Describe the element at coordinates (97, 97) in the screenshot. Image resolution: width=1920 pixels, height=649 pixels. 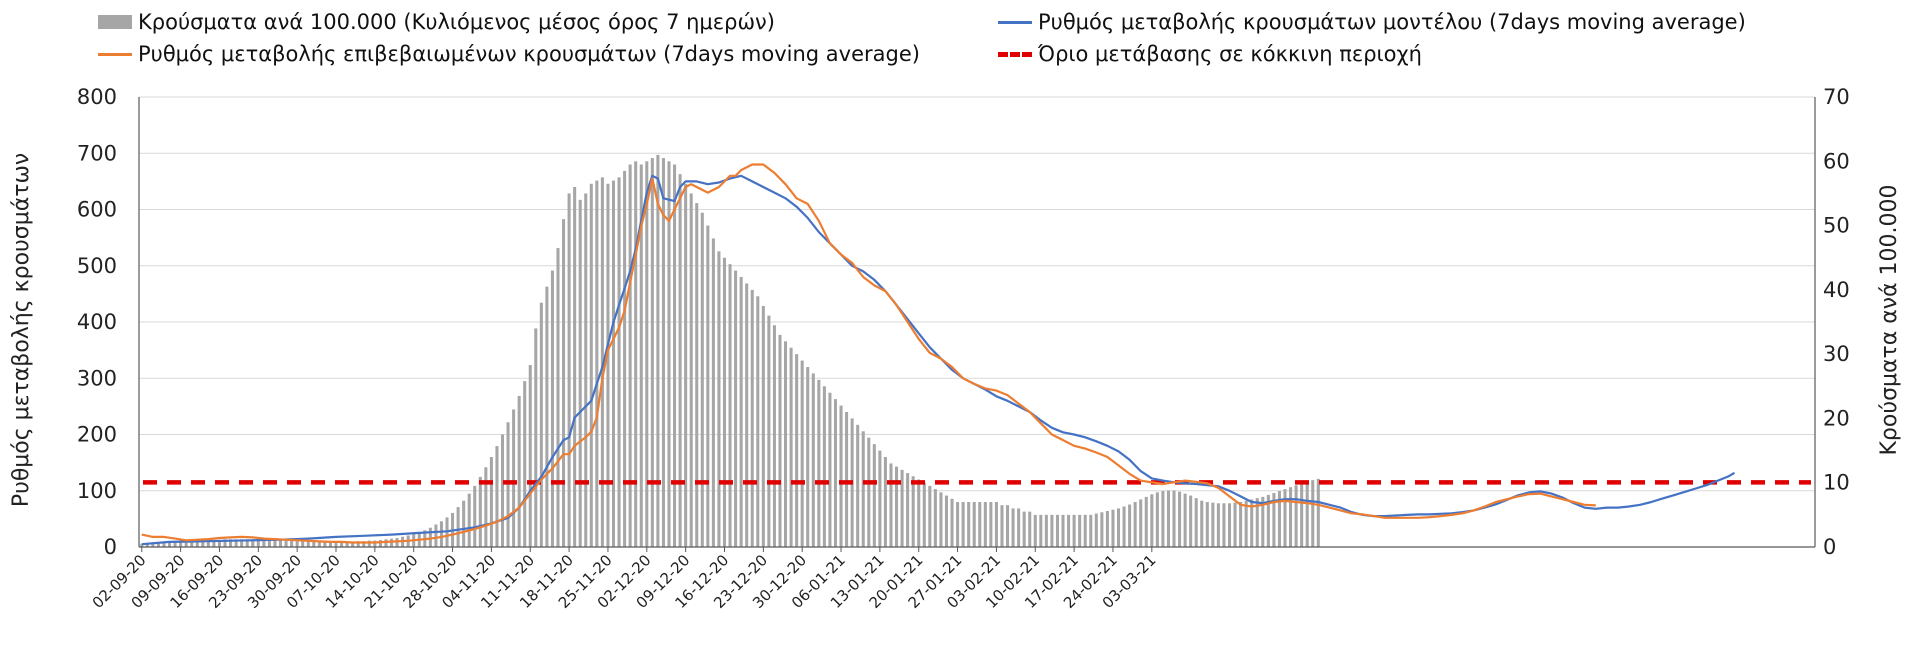
I see `y-tick-label-left: 800` at that location.